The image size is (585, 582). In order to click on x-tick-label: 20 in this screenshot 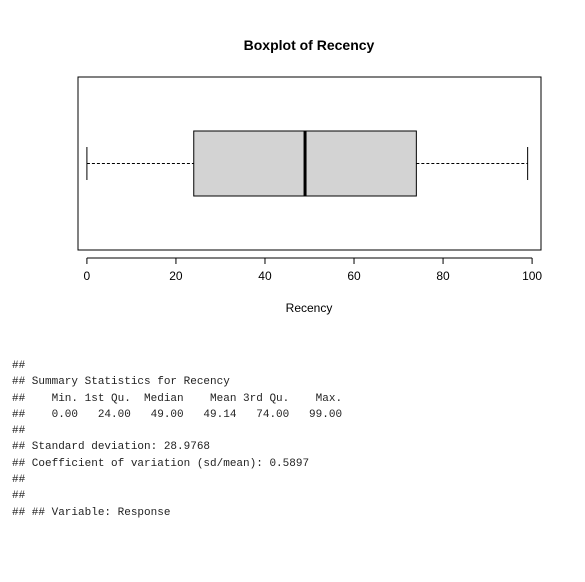, I will do `click(176, 276)`.